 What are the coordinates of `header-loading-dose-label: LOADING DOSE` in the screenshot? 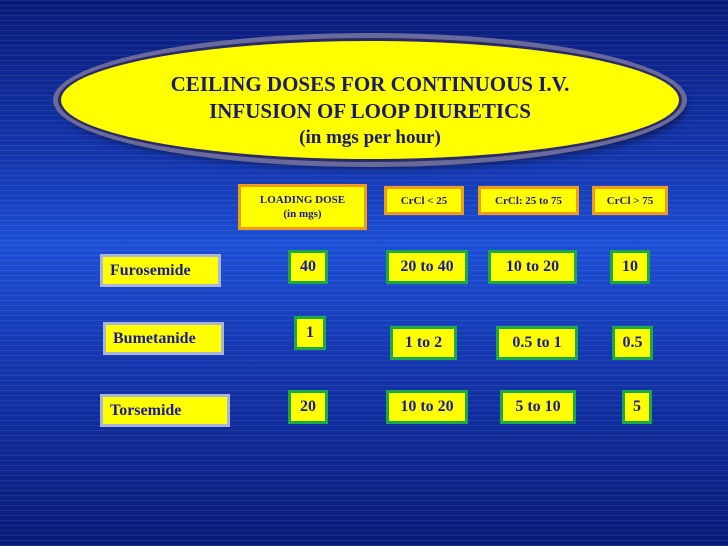 It's located at (302, 200).